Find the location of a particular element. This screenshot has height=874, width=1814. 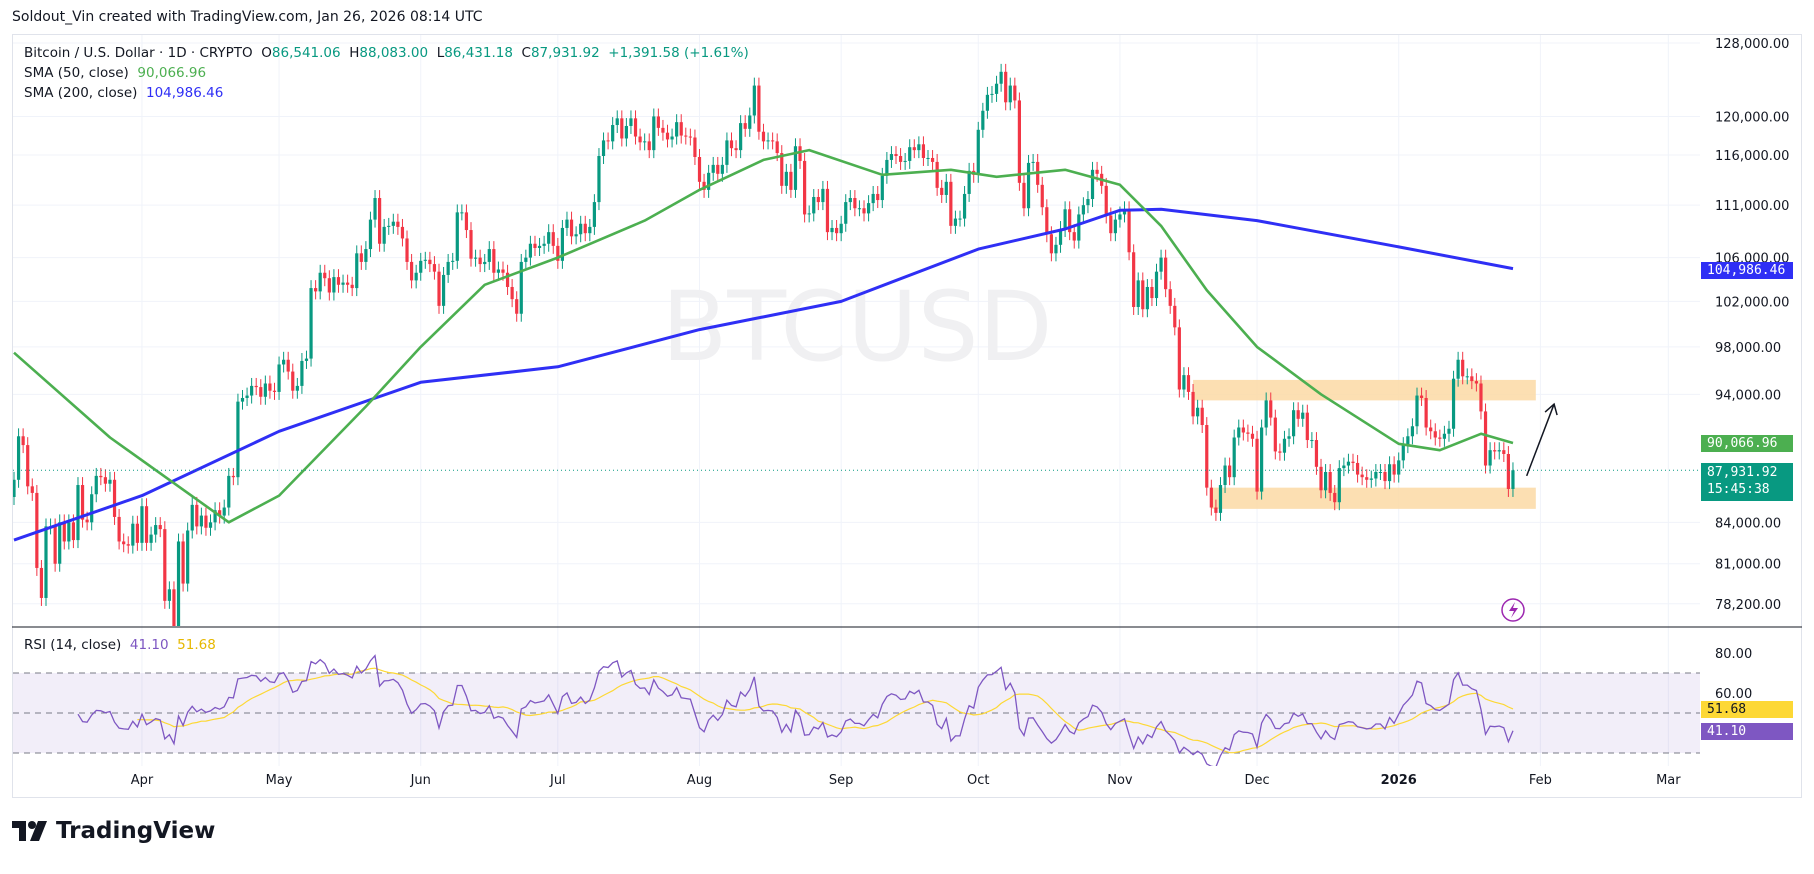

lightning-circle is located at coordinates (1513, 610).